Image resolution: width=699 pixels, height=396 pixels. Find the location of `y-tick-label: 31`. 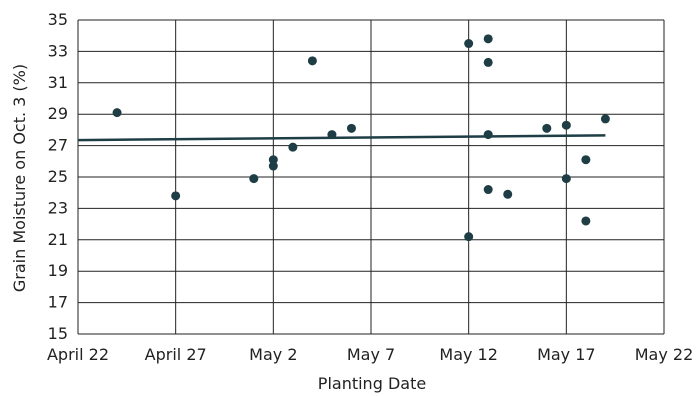

y-tick-label: 31 is located at coordinates (58, 82).